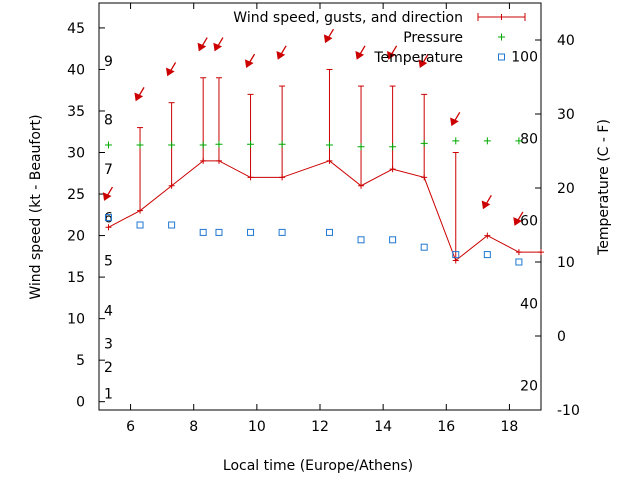 Image resolution: width=640 pixels, height=480 pixels. Describe the element at coordinates (566, 189) in the screenshot. I see `y2-tick-label: 20` at that location.